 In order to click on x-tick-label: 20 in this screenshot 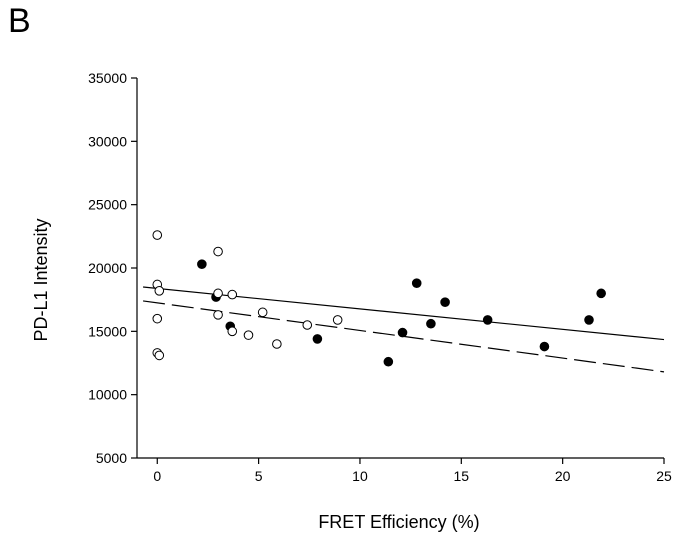, I will do `click(563, 476)`.